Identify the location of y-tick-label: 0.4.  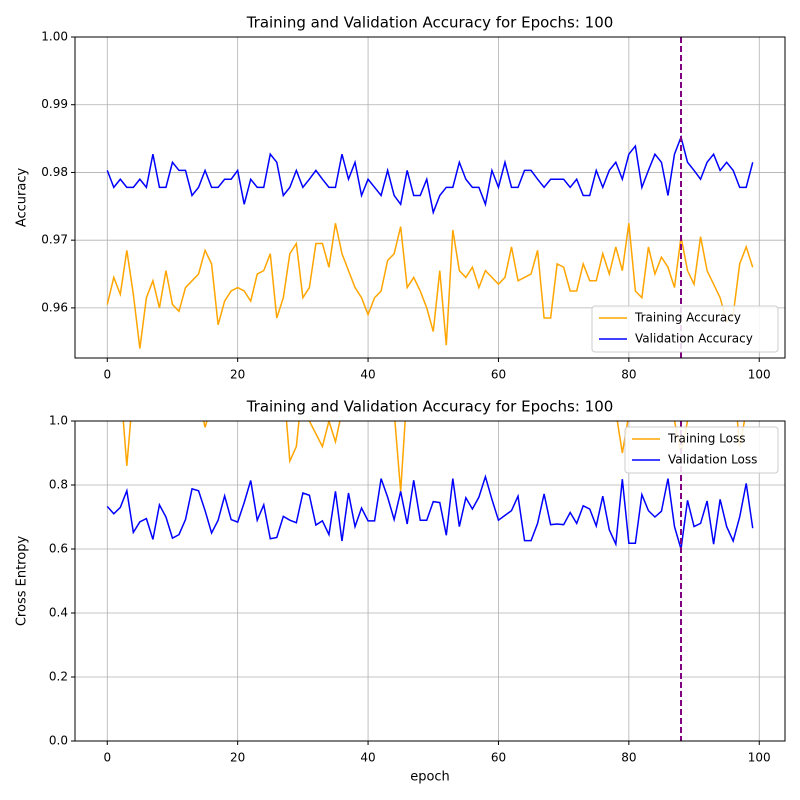
(58, 613).